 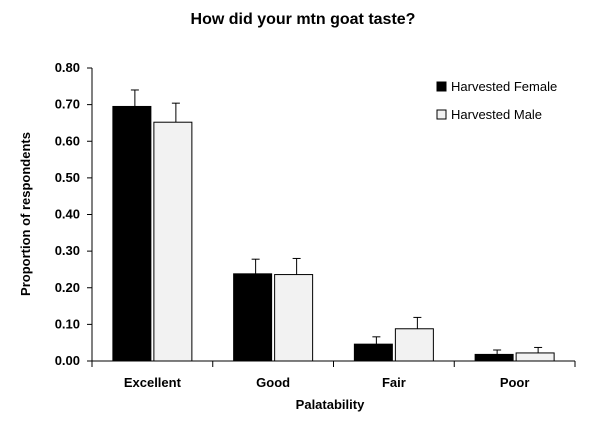 What do you see at coordinates (496, 100) in the screenshot?
I see `legend: Harvested Female Harvested Male` at bounding box center [496, 100].